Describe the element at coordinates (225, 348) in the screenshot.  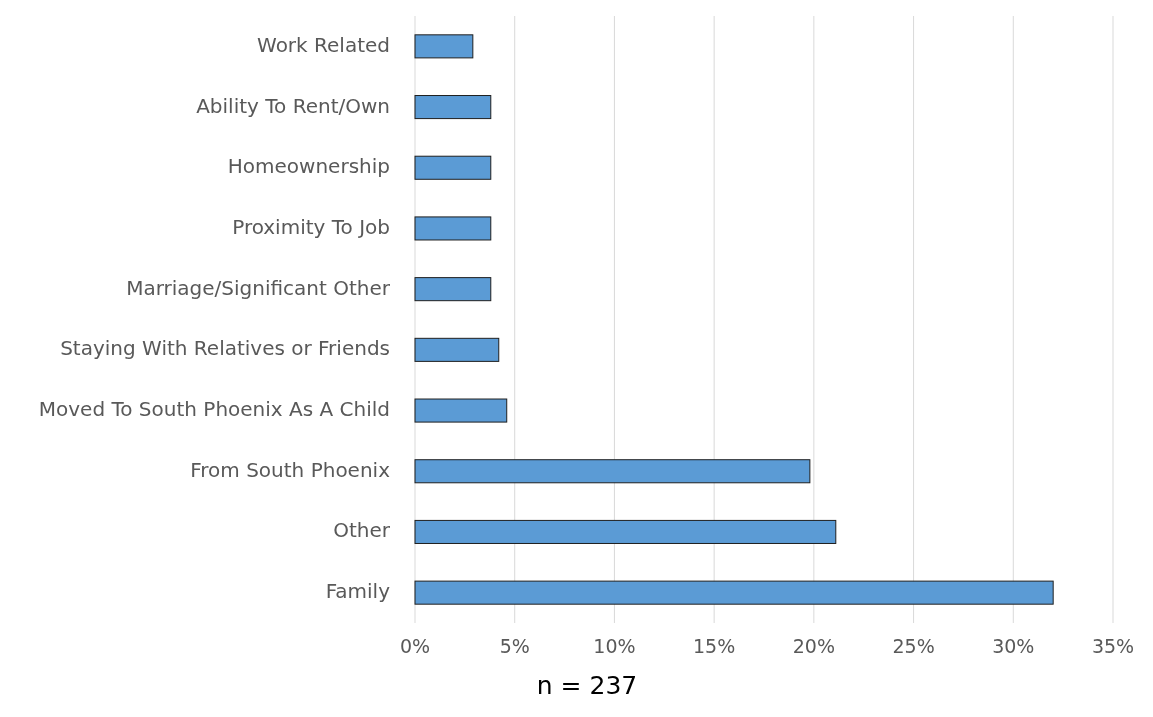
I see `y-tick-label: Staying With Relatives or Friends` at that location.